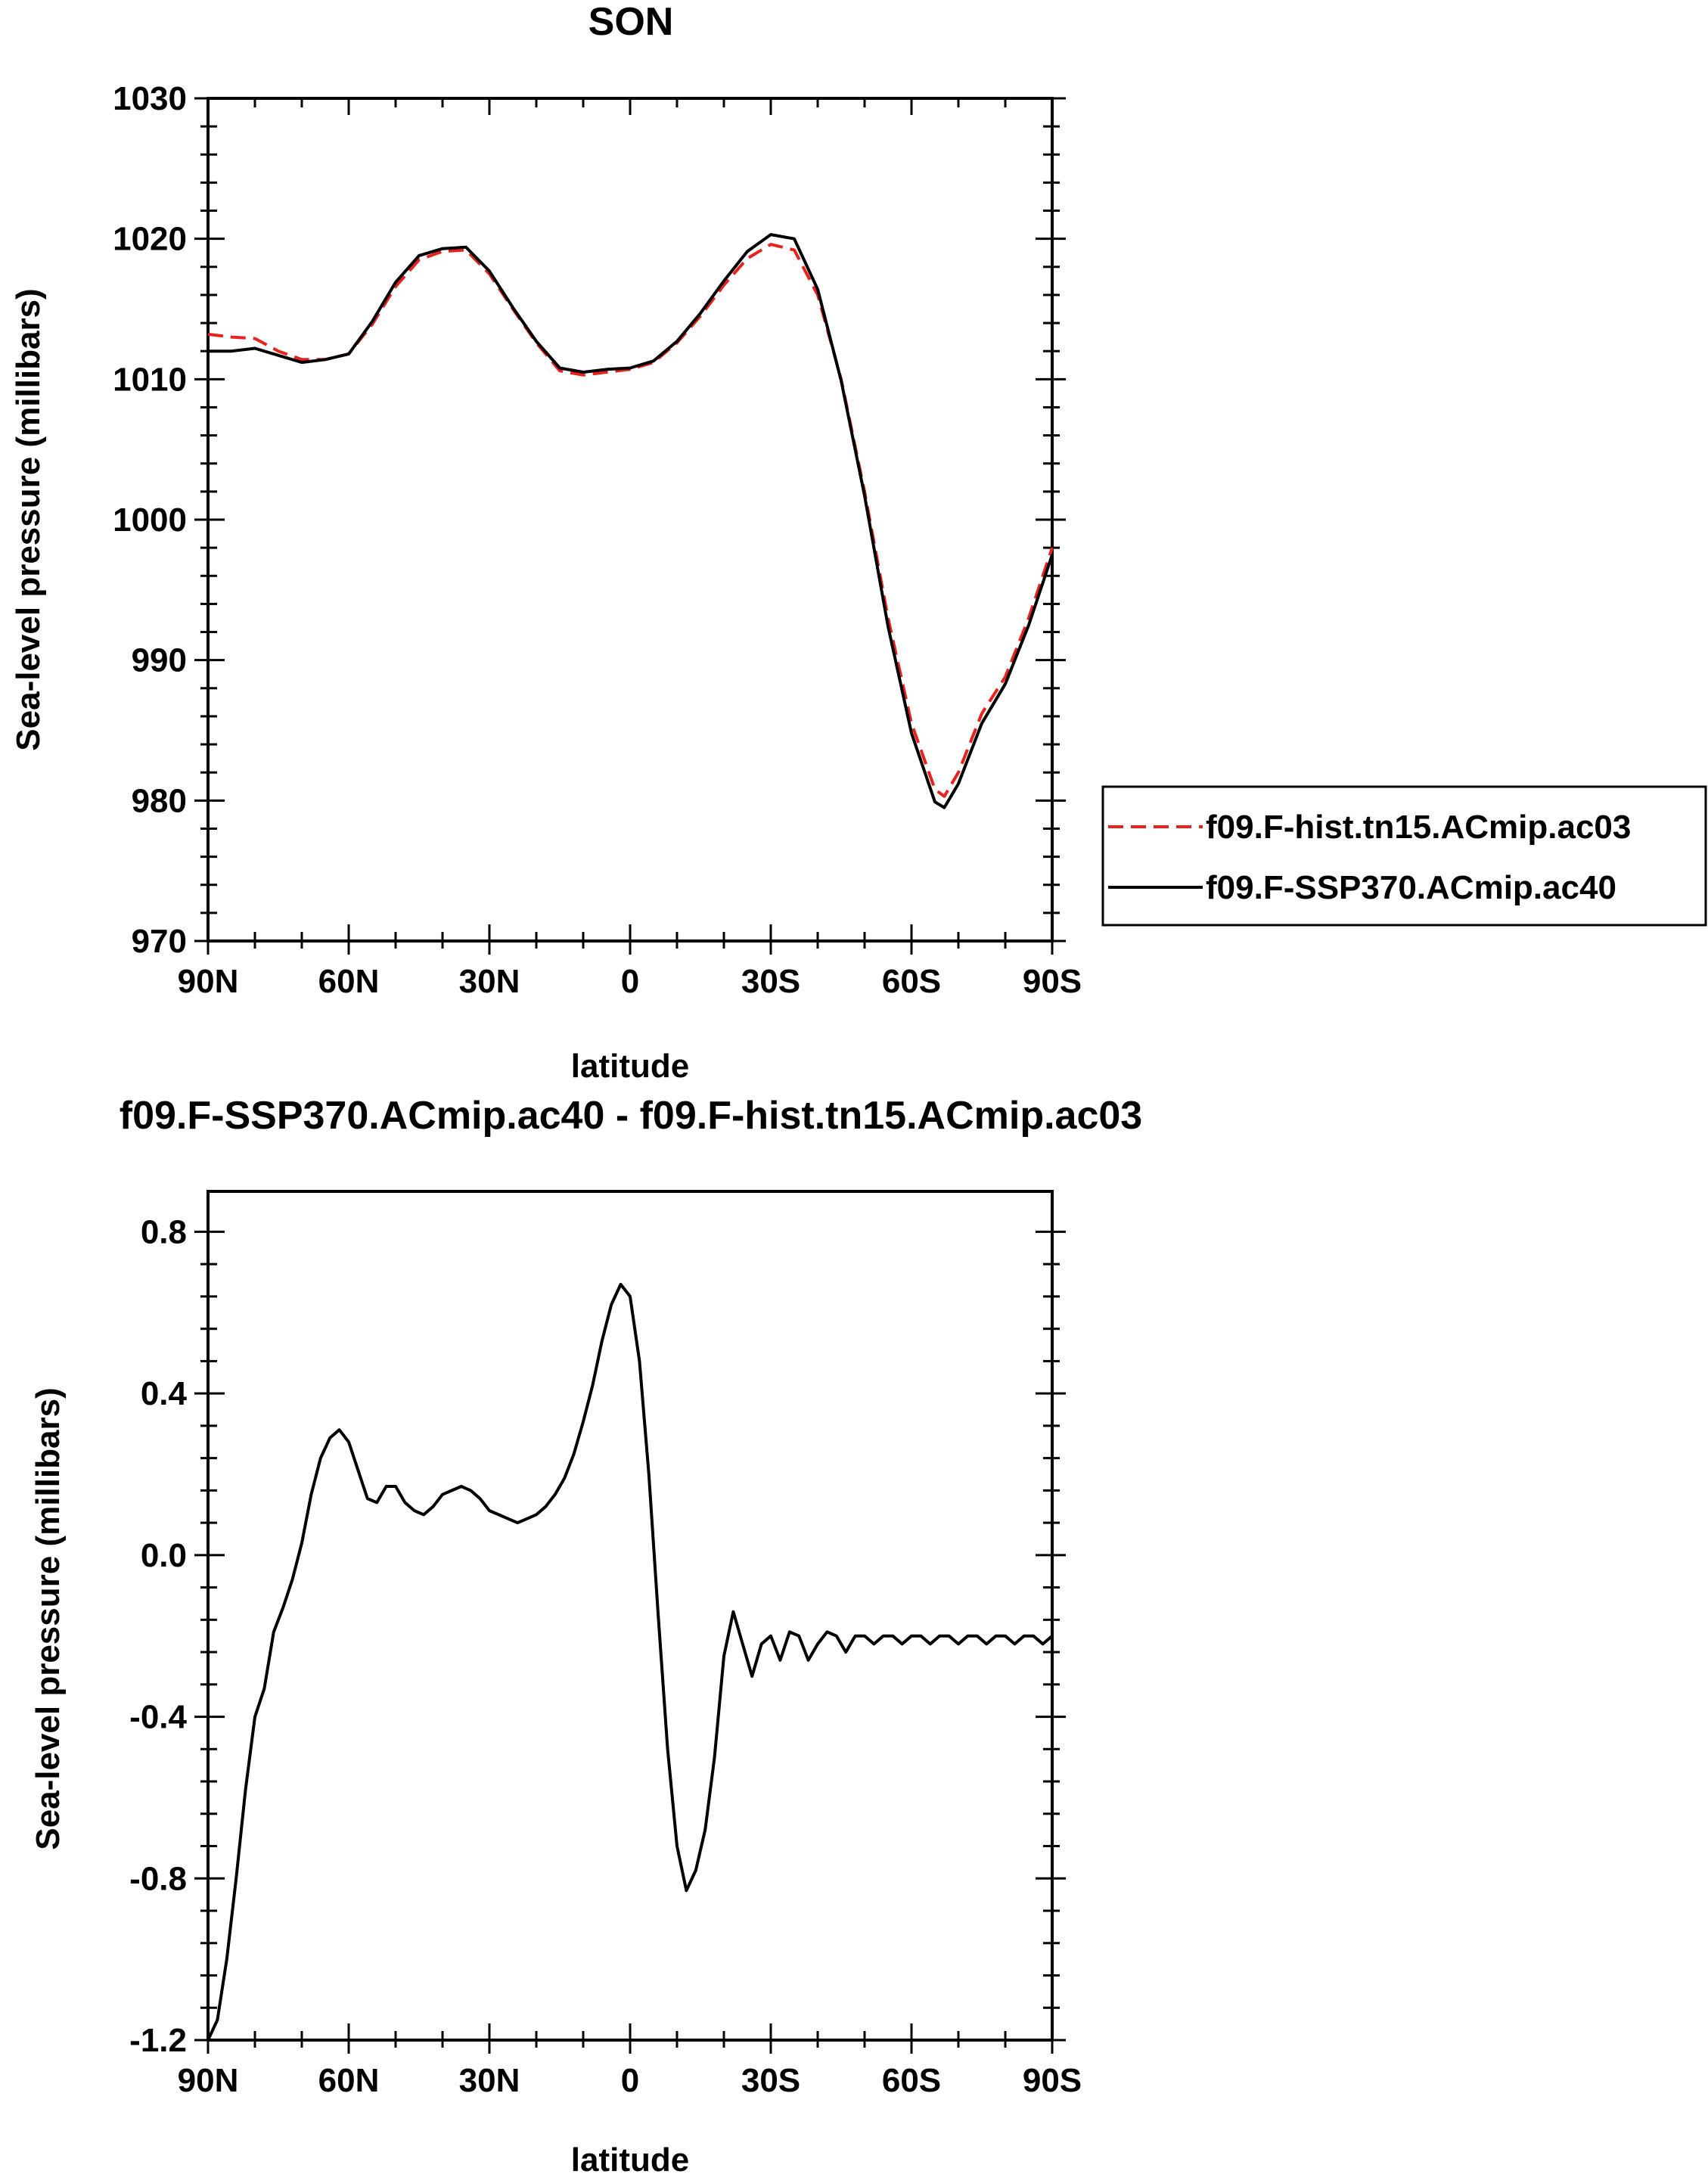 Image resolution: width=1708 pixels, height=2177 pixels. Describe the element at coordinates (771, 2080) in the screenshot. I see `bottom-x-tick-label: 30S` at that location.